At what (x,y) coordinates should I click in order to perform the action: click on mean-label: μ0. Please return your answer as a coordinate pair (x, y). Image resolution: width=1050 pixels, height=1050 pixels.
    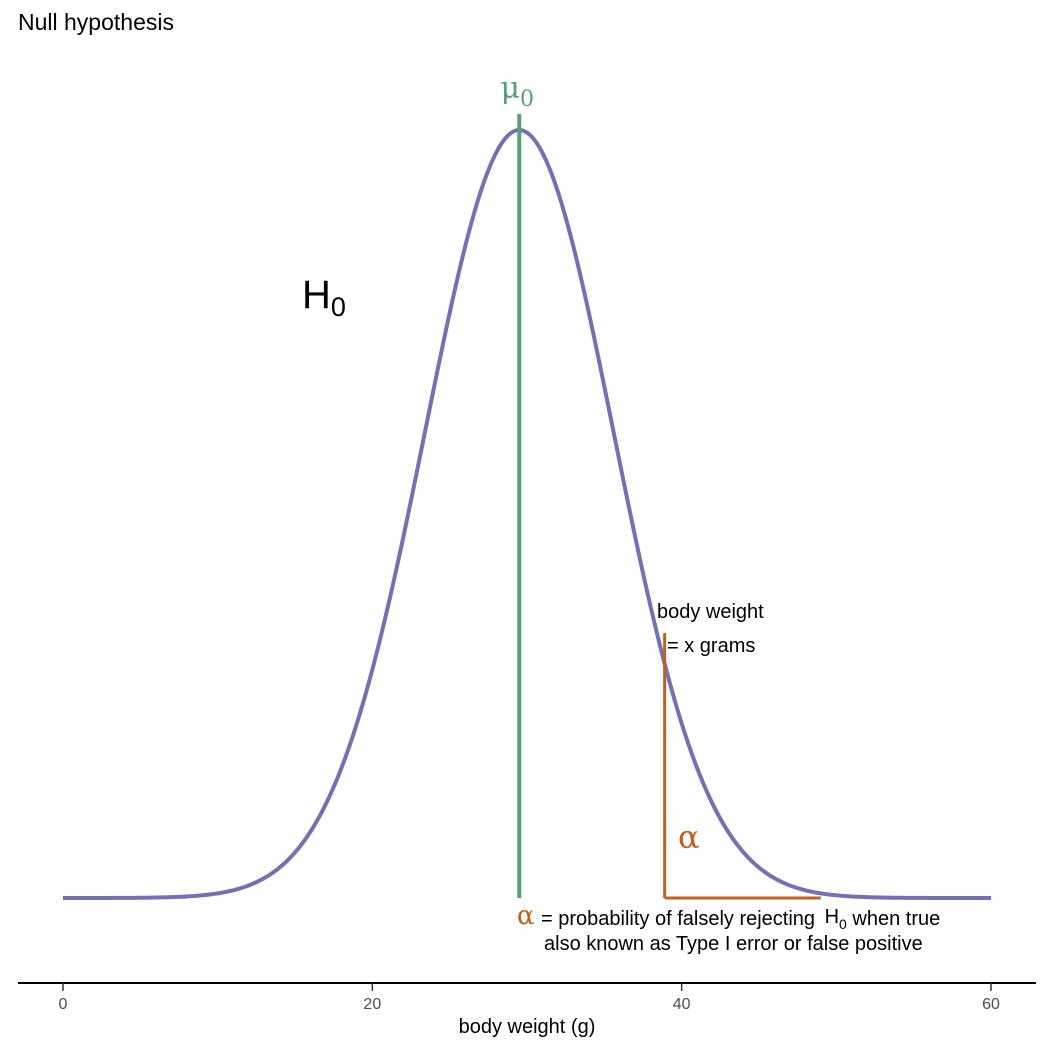
    Looking at the image, I should click on (518, 91).